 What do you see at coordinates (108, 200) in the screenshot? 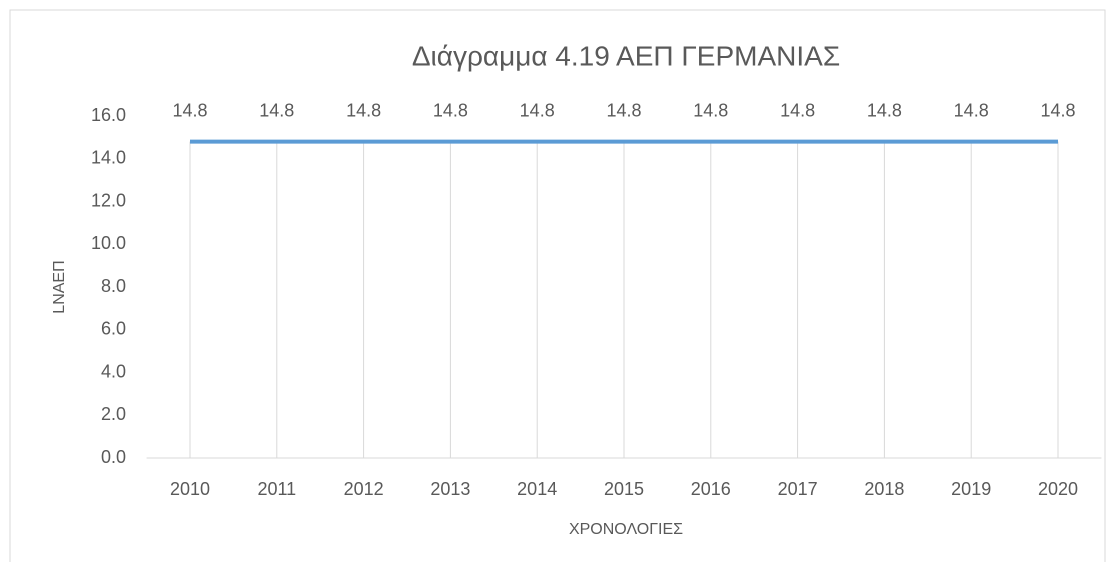
I see `y-tick-label: 12.0` at bounding box center [108, 200].